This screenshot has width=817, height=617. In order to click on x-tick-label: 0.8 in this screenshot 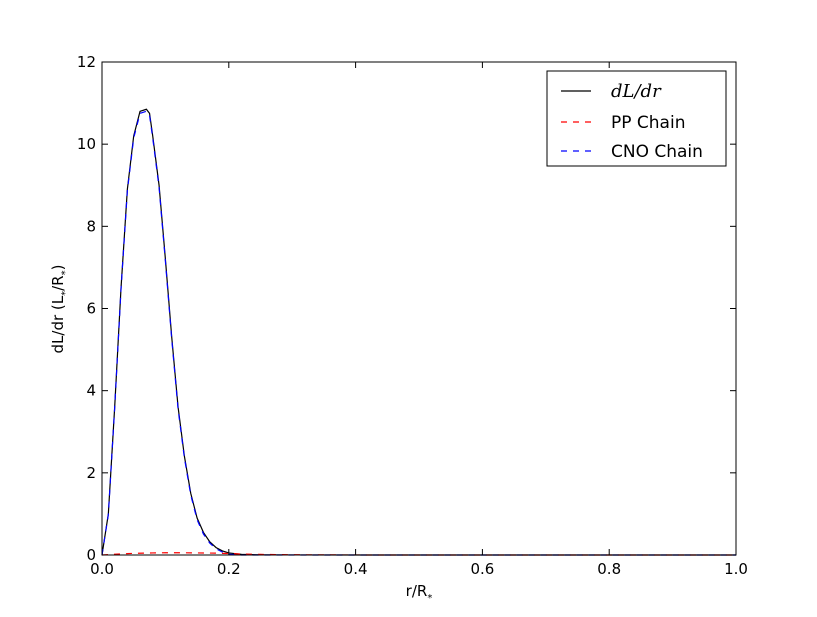, I will do `click(609, 569)`.